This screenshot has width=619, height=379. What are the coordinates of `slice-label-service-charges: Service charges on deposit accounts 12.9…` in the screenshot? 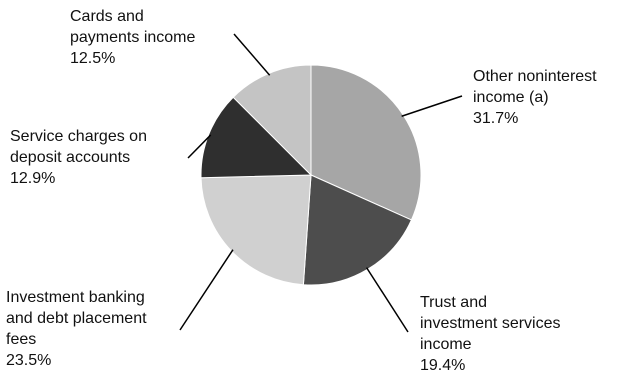 It's located at (78, 157).